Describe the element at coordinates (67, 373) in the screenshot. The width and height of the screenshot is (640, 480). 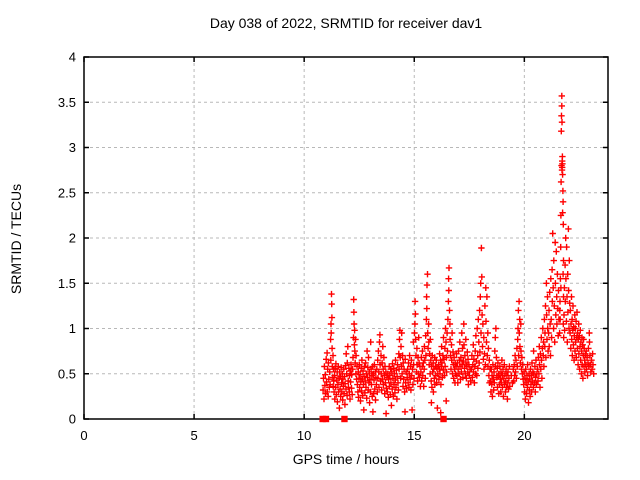
I see `svg-text: 0.5` at that location.